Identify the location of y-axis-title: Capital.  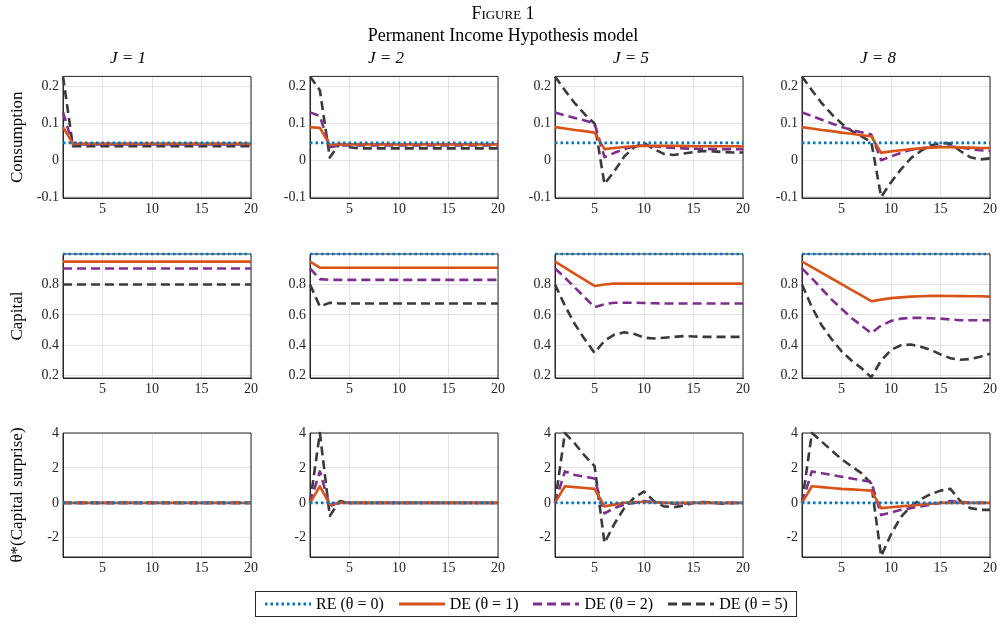
(16, 316).